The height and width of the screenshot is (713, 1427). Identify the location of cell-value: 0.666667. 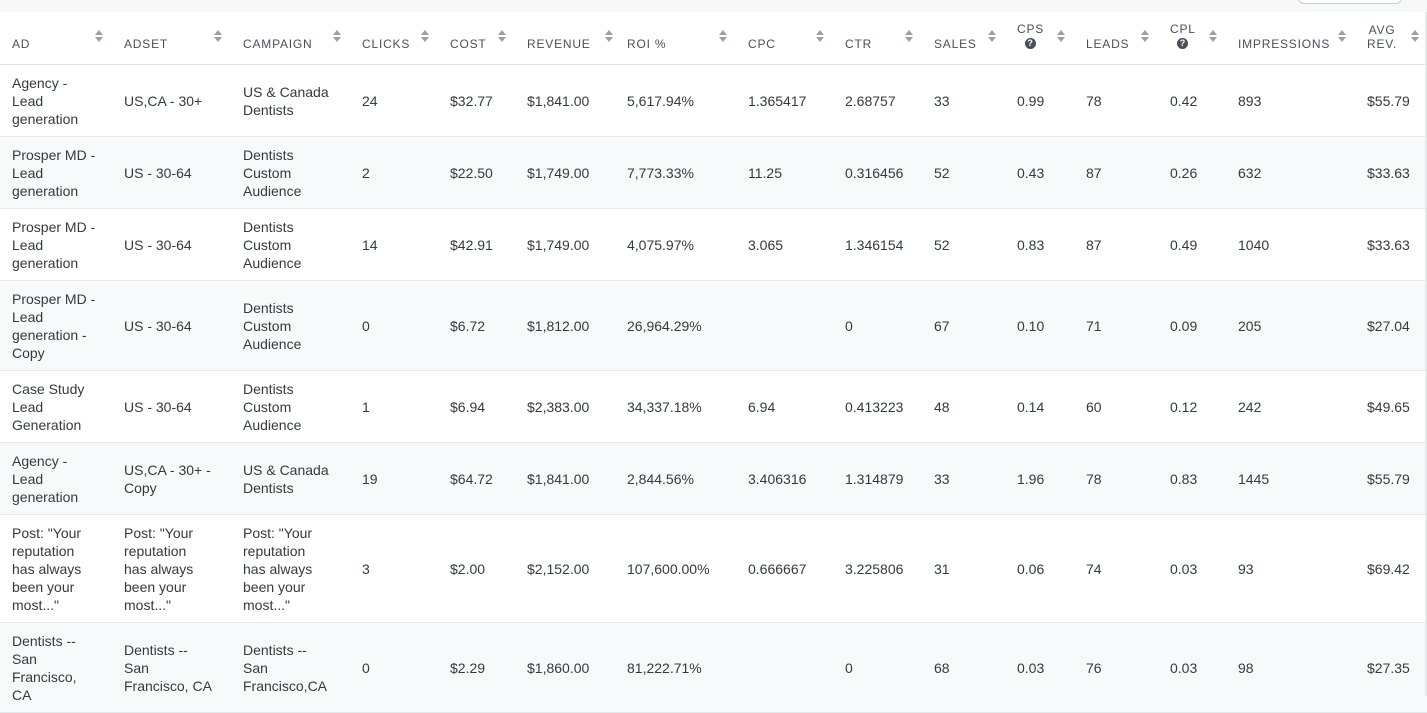
(777, 568).